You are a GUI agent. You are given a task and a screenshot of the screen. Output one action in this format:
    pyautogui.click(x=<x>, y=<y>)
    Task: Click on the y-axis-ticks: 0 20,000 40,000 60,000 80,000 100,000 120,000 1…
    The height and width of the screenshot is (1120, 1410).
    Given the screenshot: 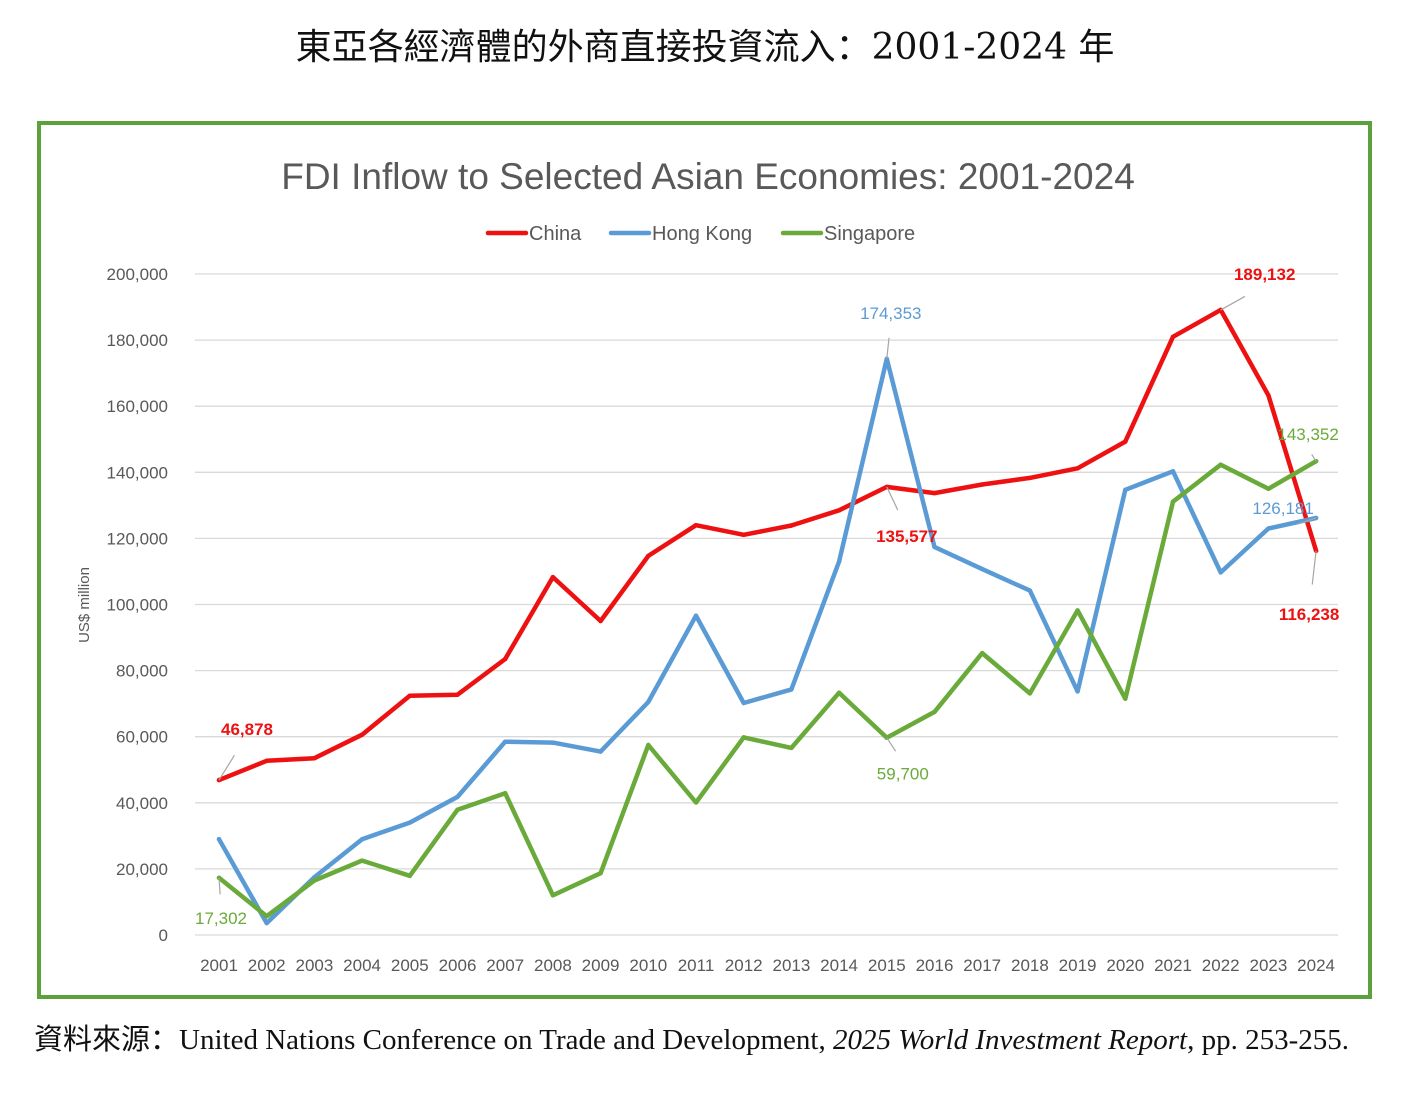 What is the action you would take?
    pyautogui.click(x=137, y=605)
    